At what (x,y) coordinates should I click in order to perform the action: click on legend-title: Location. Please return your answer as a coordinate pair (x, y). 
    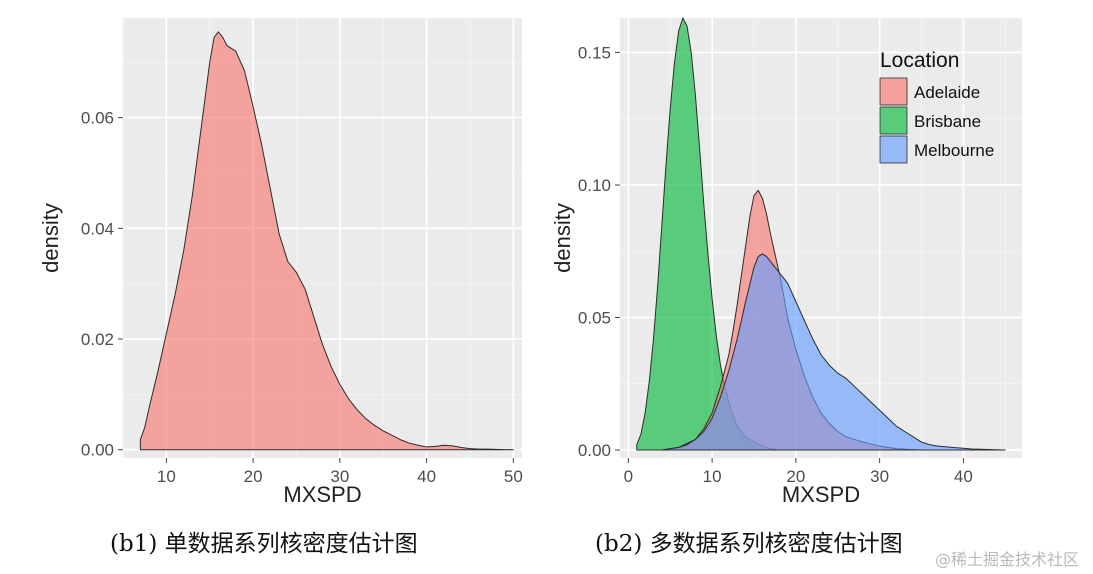
    Looking at the image, I should click on (919, 60).